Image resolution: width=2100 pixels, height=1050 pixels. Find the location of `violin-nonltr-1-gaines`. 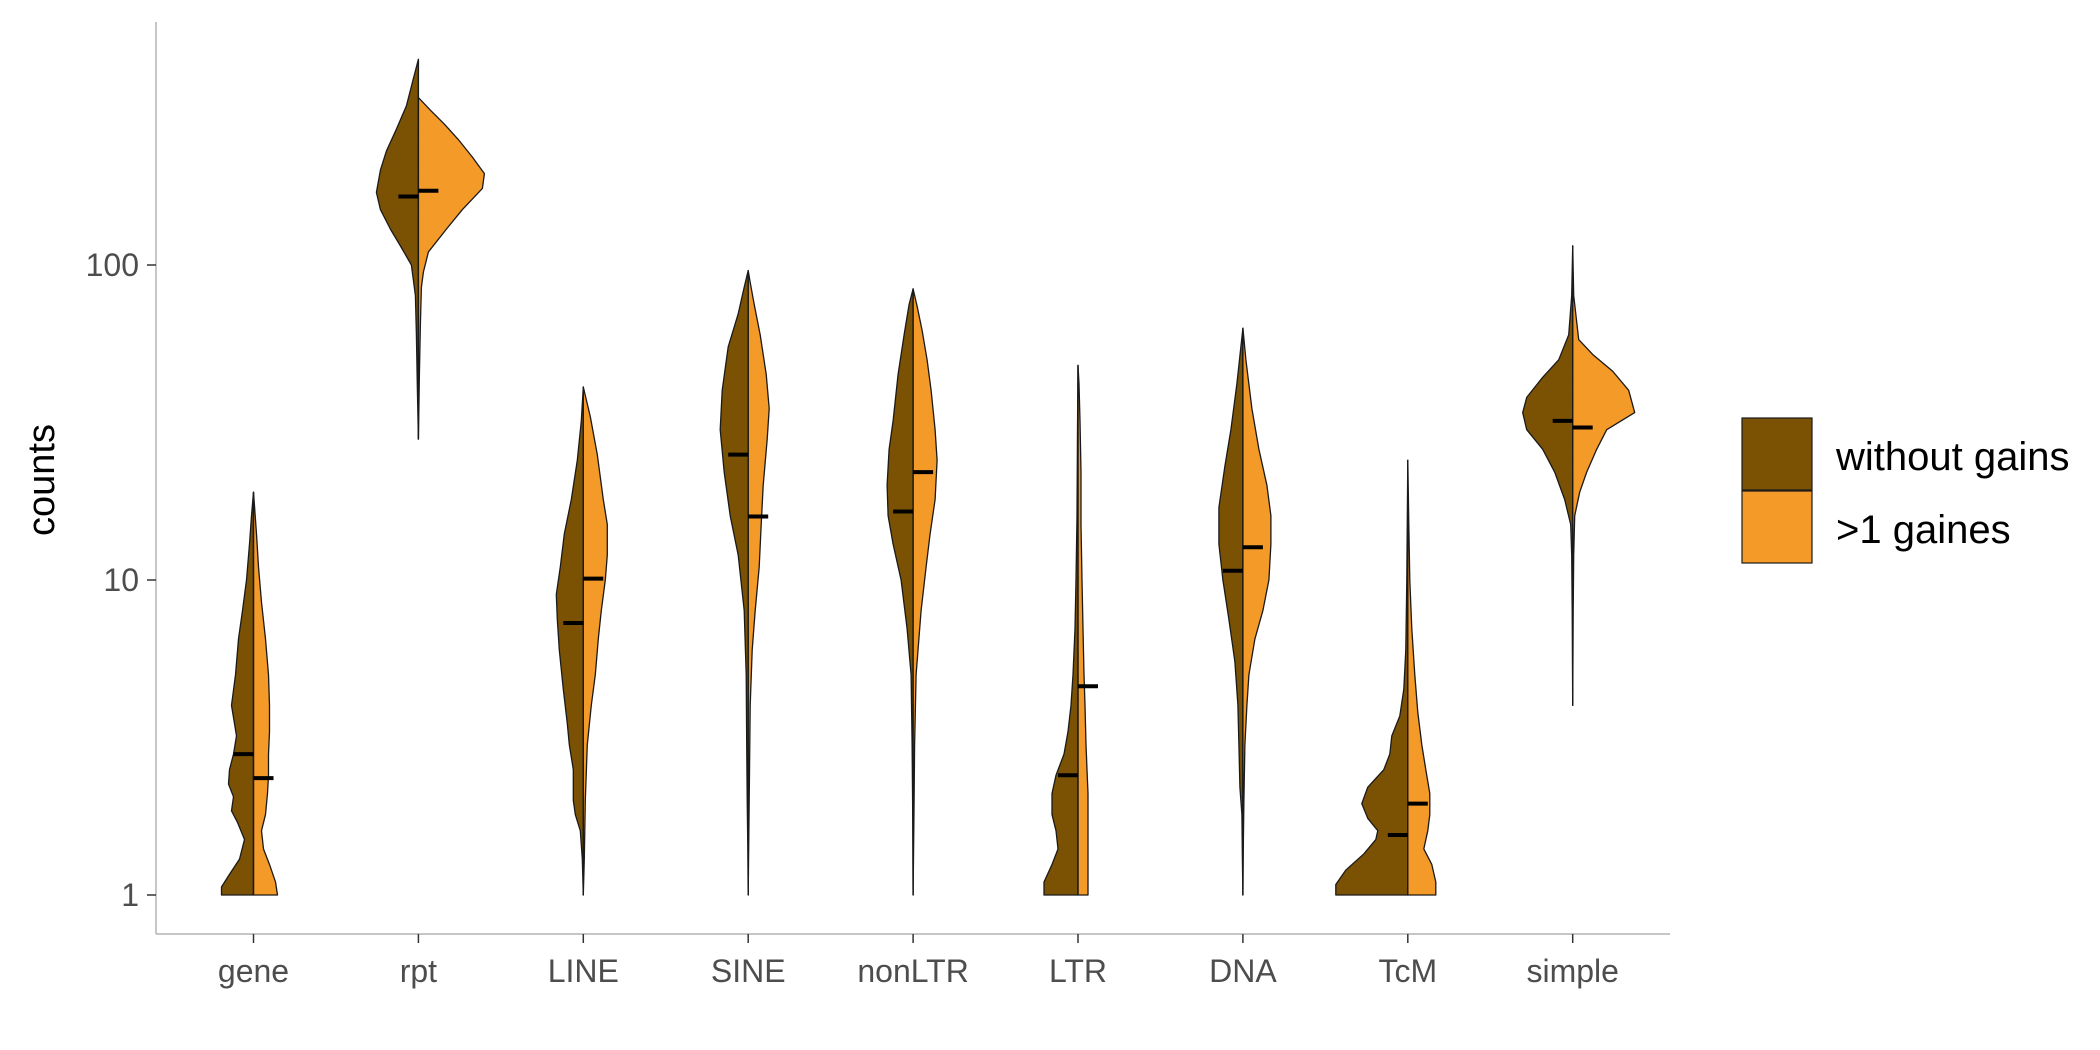

violin-nonltr-1-gaines is located at coordinates (925, 592).